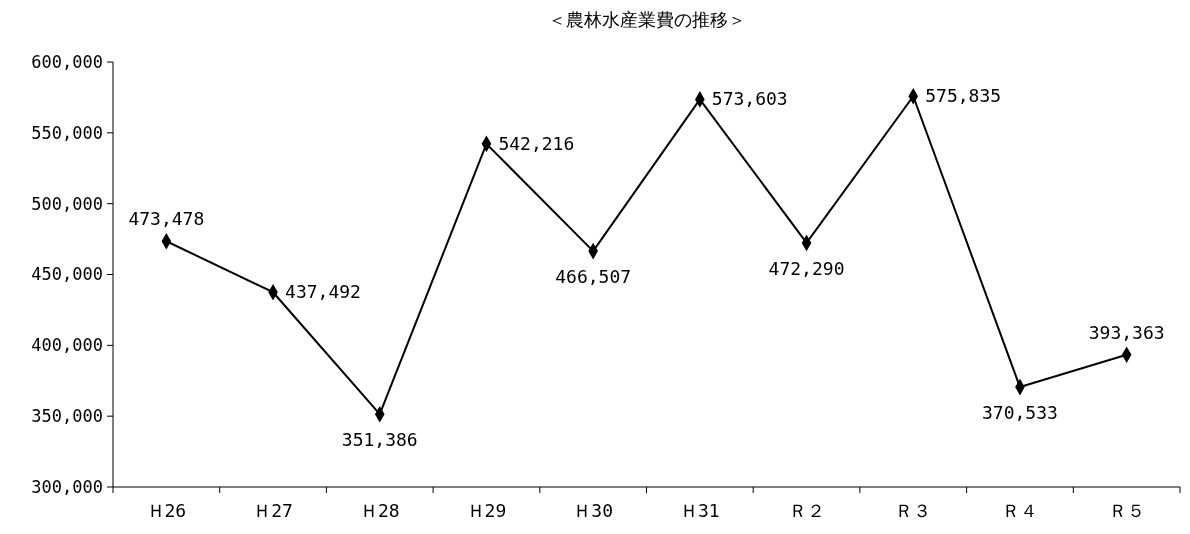 Image resolution: width=1190 pixels, height=534 pixels. Describe the element at coordinates (536, 143) in the screenshot. I see `data-label: 542,216` at that location.